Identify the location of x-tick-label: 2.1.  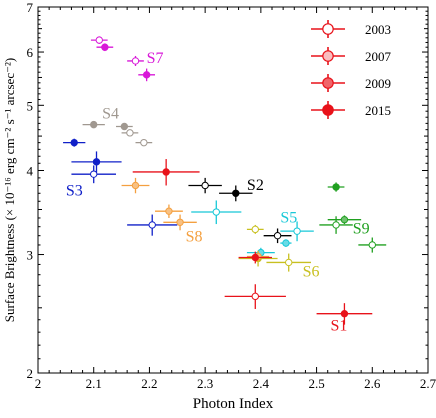
(94, 383).